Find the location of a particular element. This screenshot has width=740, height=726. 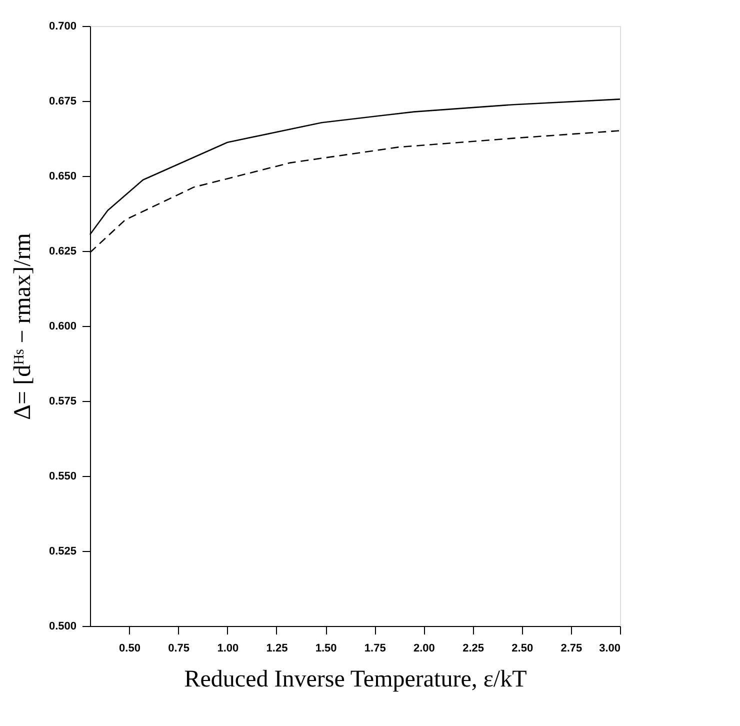

x-tick-label: 0.50 is located at coordinates (129, 648).